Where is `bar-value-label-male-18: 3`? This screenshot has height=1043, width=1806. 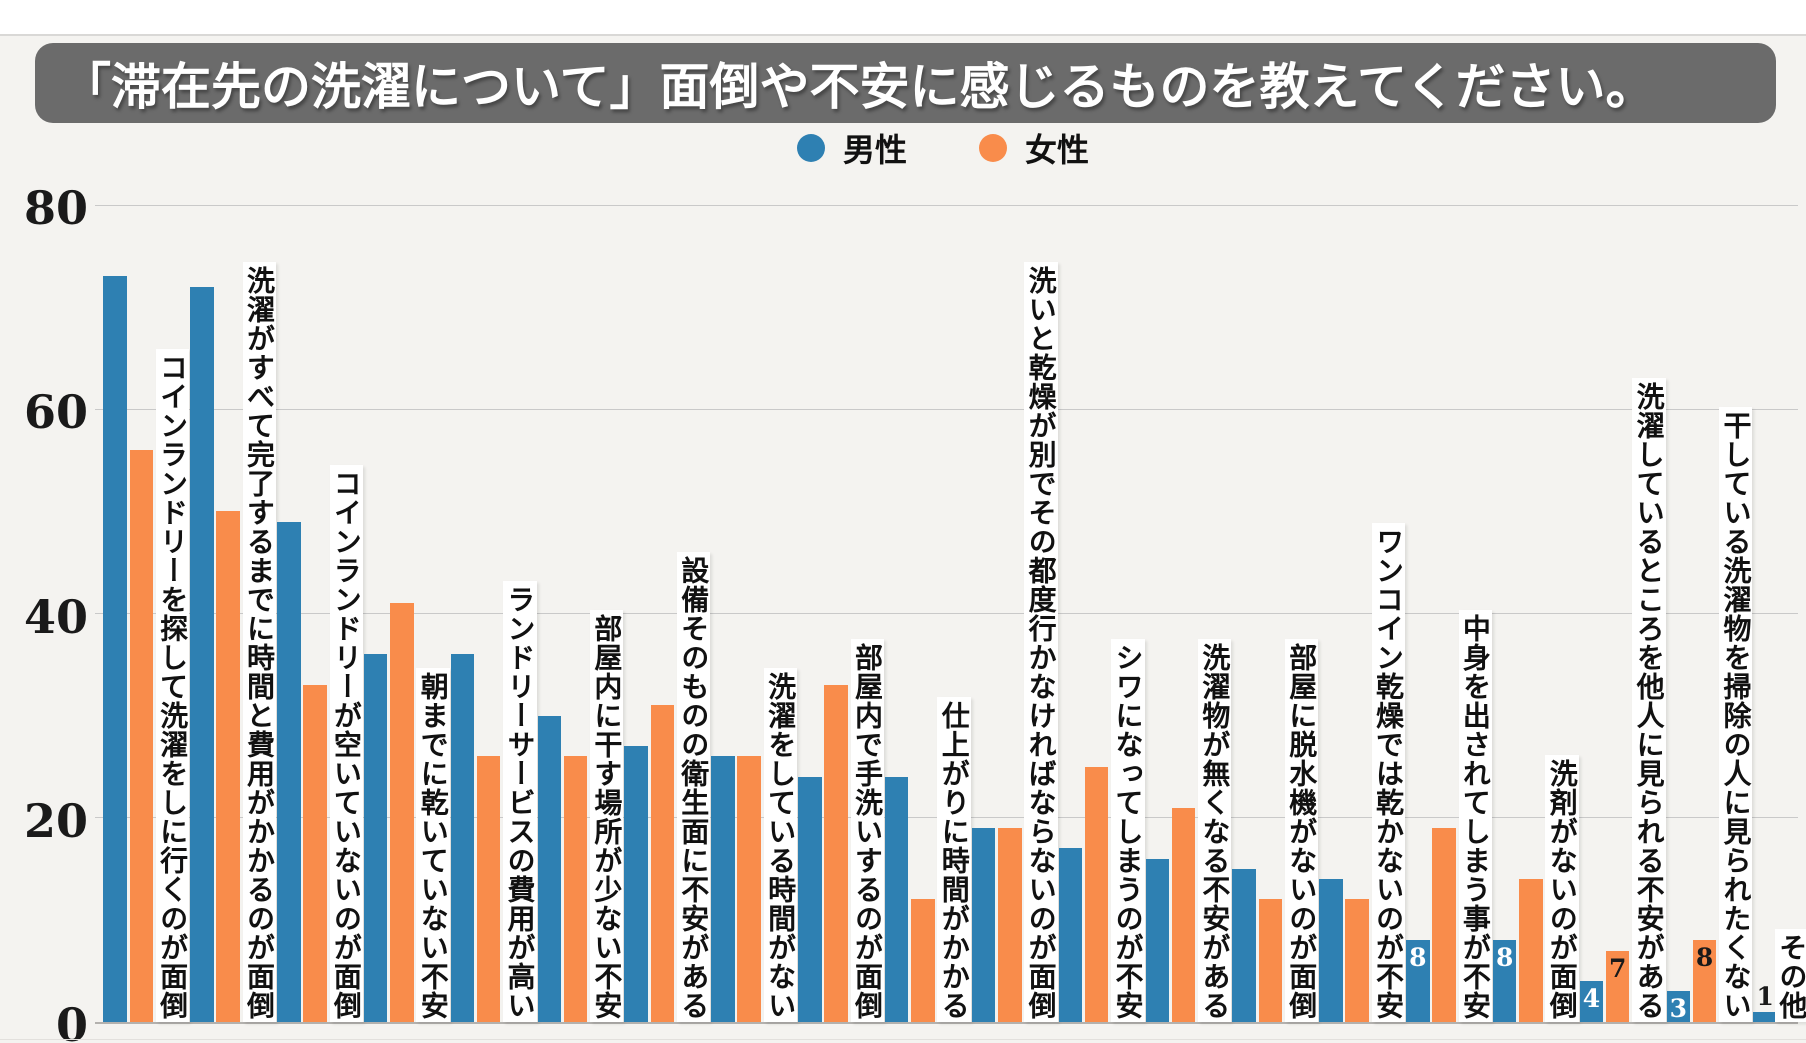 bar-value-label-male-18: 3 is located at coordinates (1678, 1009).